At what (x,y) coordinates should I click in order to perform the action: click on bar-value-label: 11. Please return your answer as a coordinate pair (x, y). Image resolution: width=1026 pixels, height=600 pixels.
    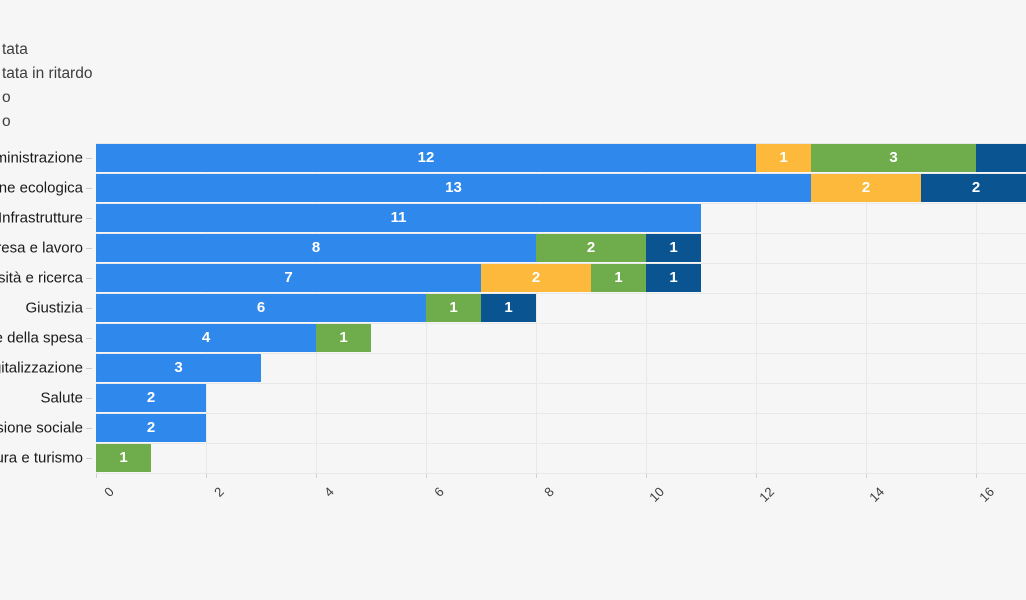
    Looking at the image, I should click on (398, 217).